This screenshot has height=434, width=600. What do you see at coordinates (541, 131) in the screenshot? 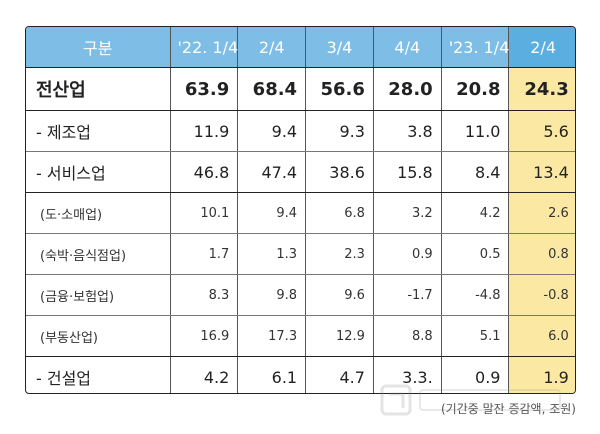
I see `cell-value-highlighted: 5.6` at bounding box center [541, 131].